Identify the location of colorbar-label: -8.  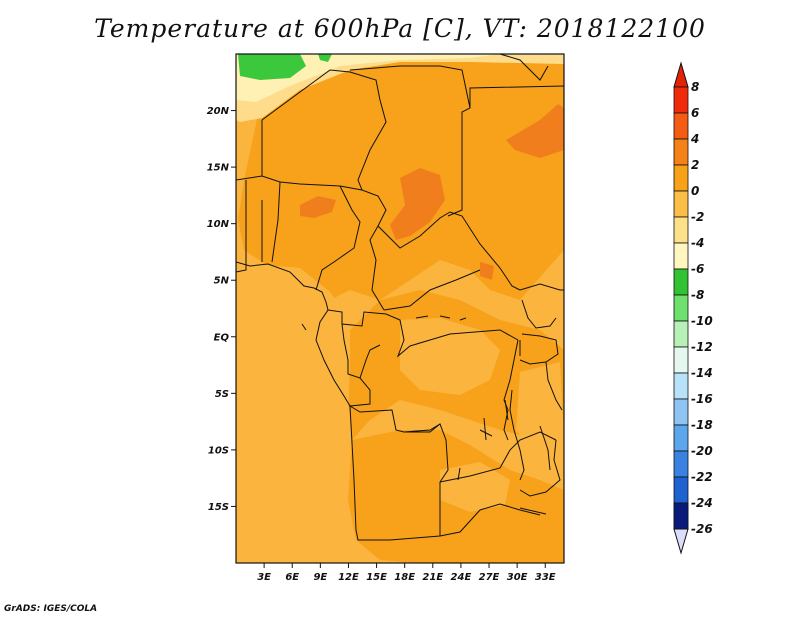
(697, 295).